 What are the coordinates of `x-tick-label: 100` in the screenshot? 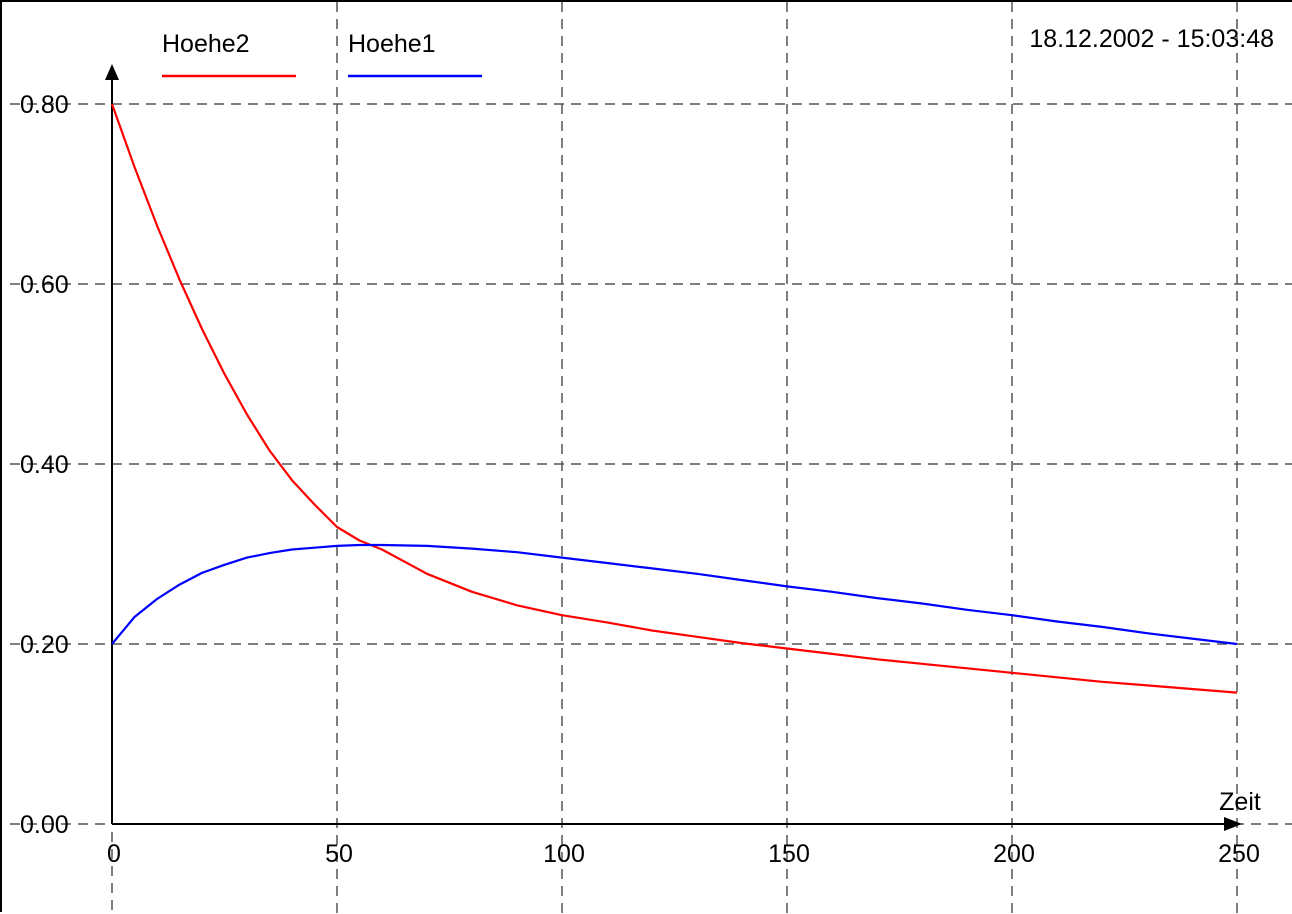 It's located at (564, 854).